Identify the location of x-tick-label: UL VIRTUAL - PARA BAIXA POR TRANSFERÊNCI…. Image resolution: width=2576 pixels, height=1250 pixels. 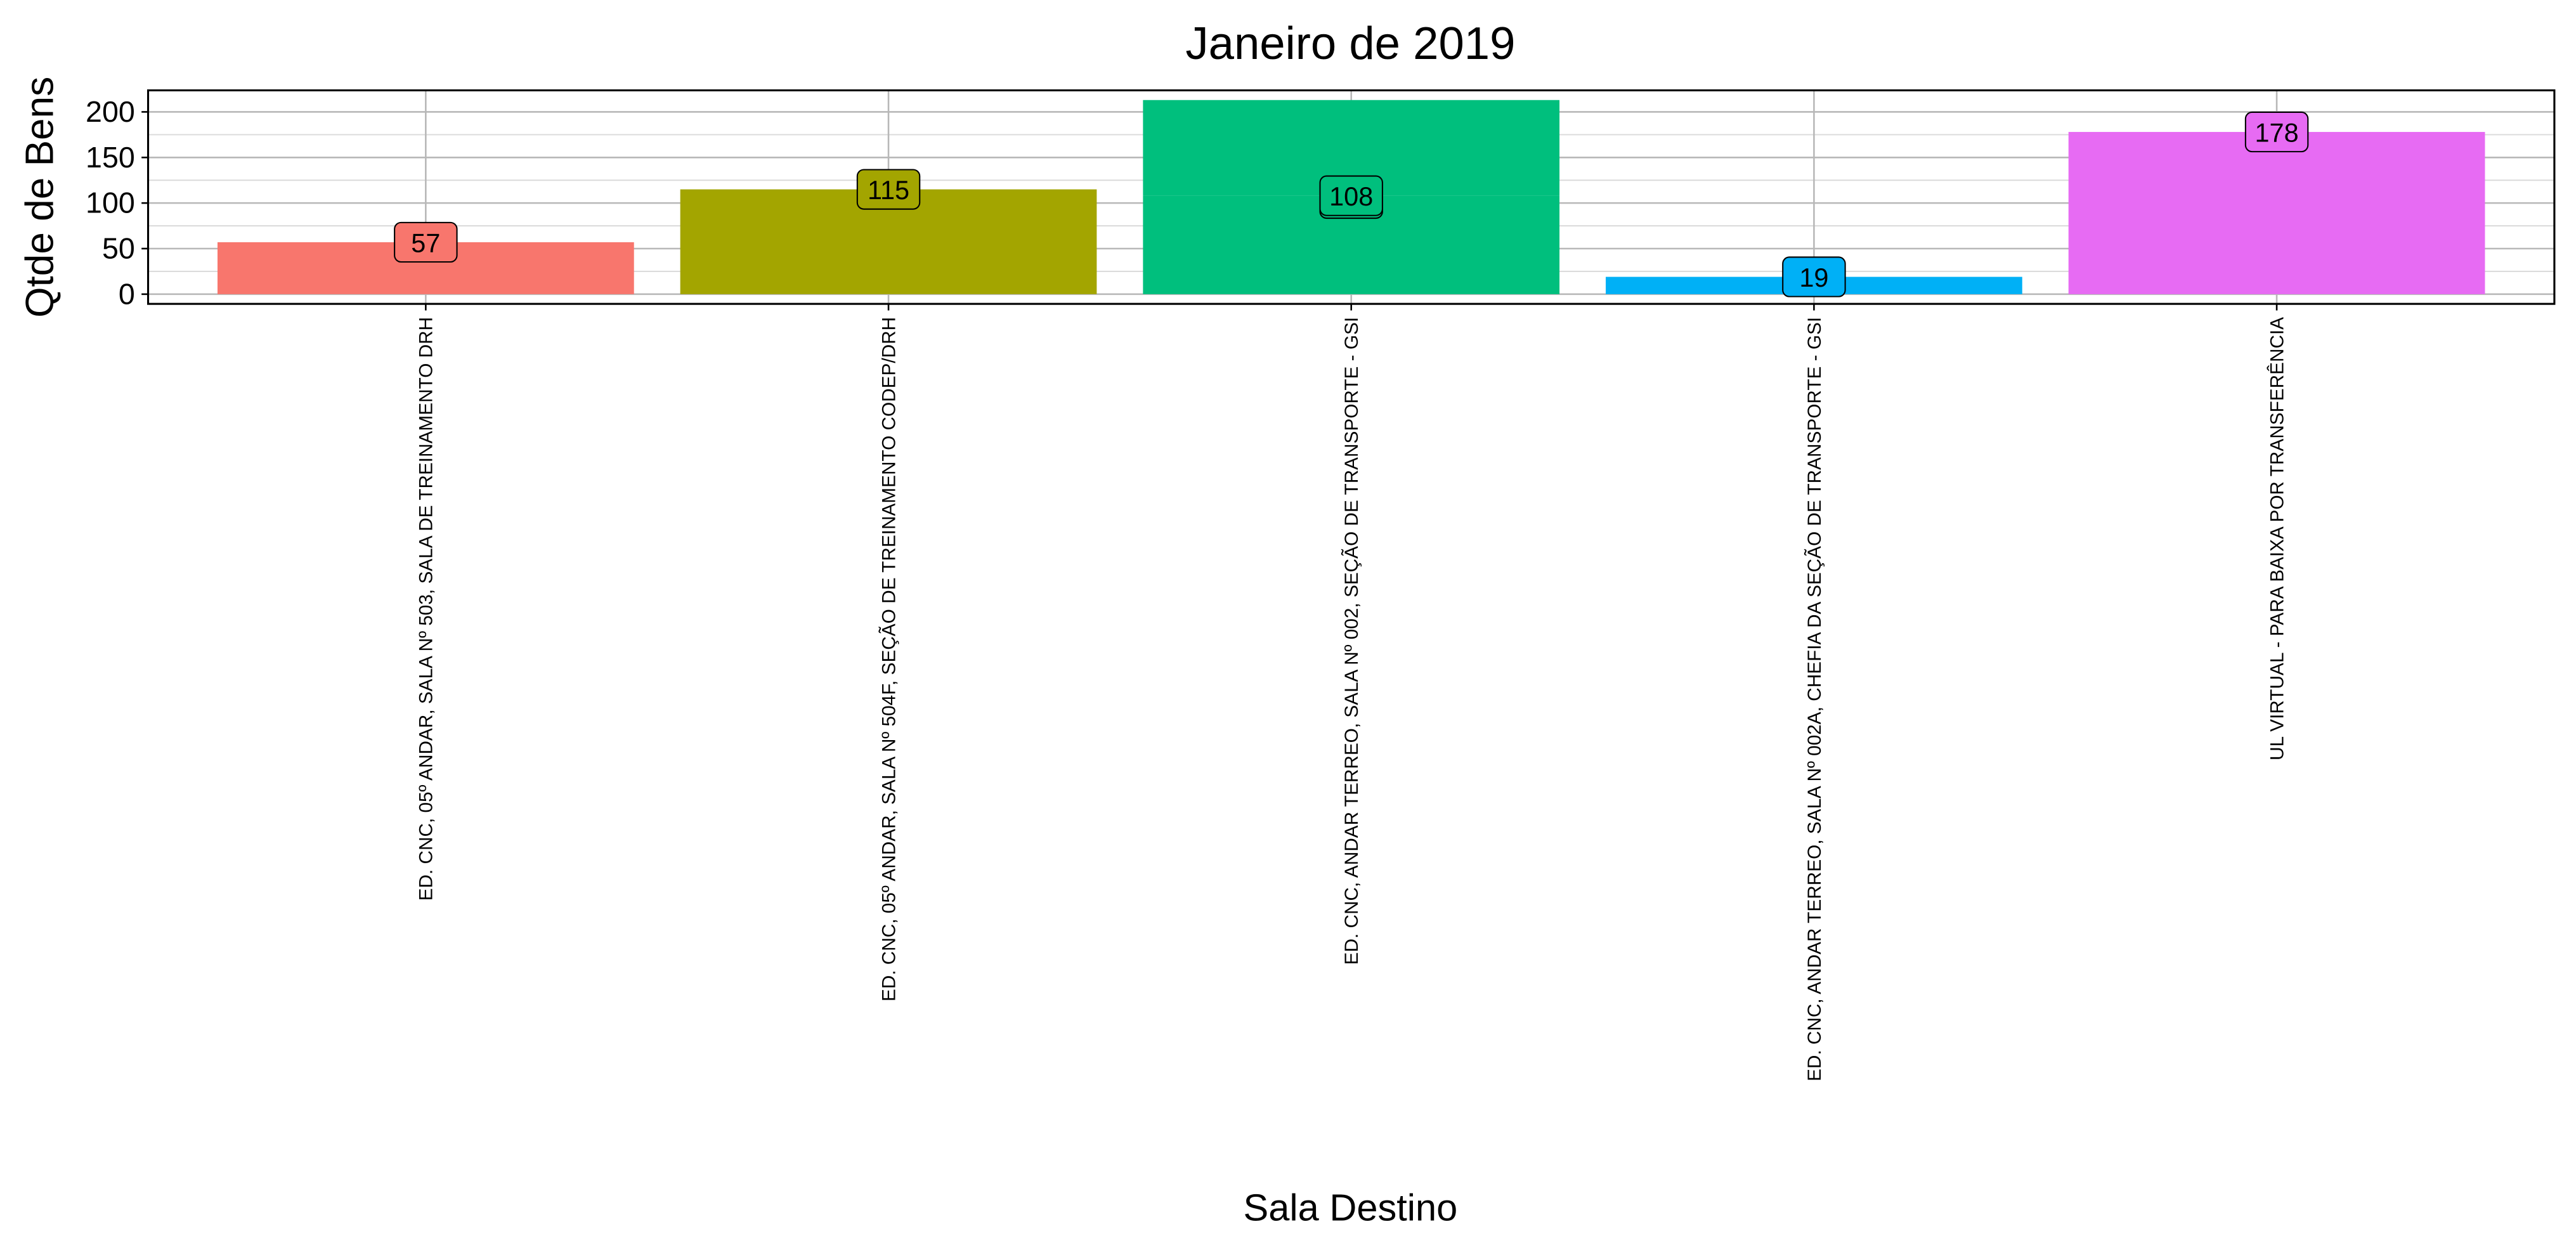
(2277, 538).